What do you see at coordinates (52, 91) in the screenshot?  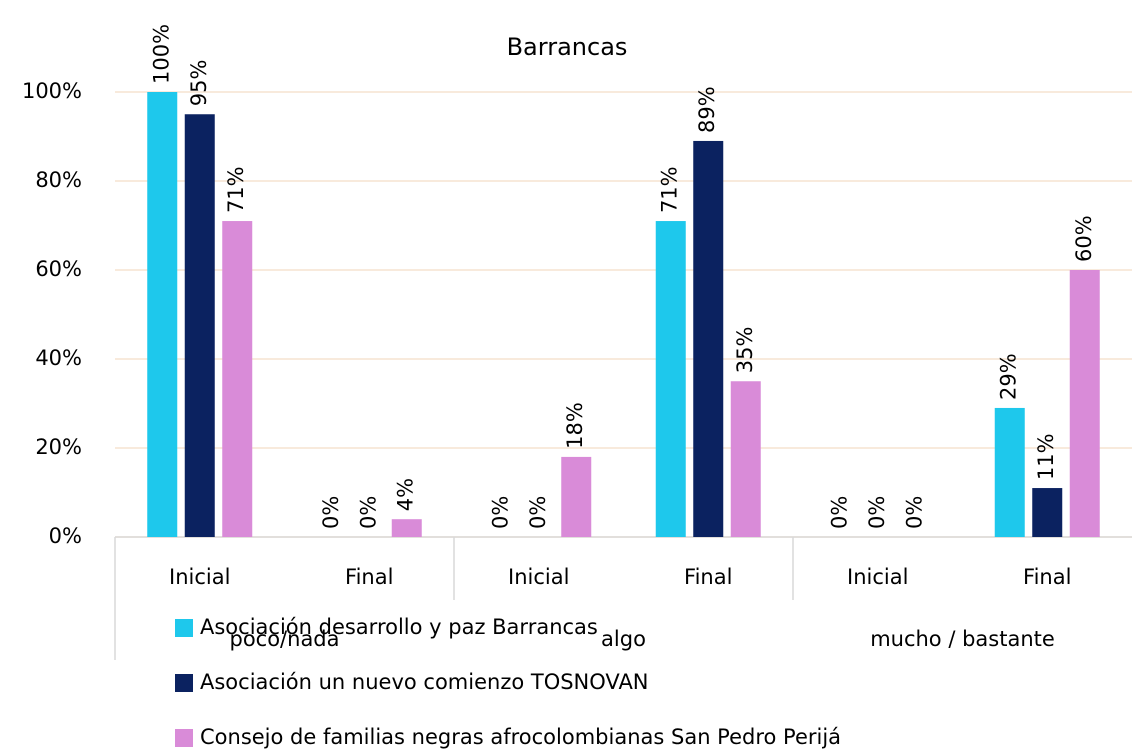 I see `y-tick-label: 100%` at bounding box center [52, 91].